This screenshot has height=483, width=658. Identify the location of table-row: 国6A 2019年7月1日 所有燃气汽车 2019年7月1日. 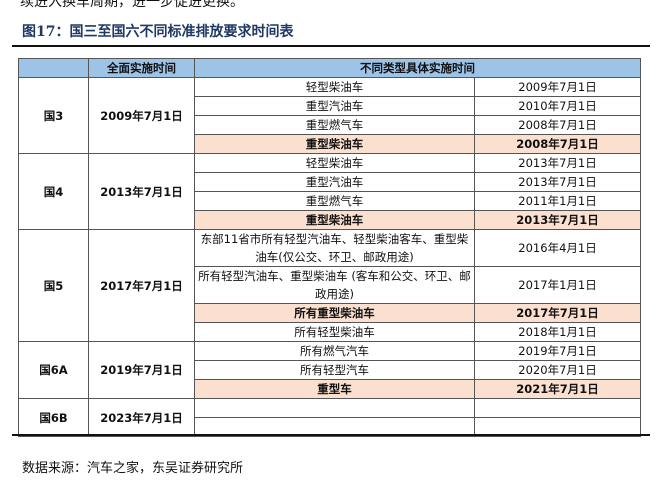
(329, 370).